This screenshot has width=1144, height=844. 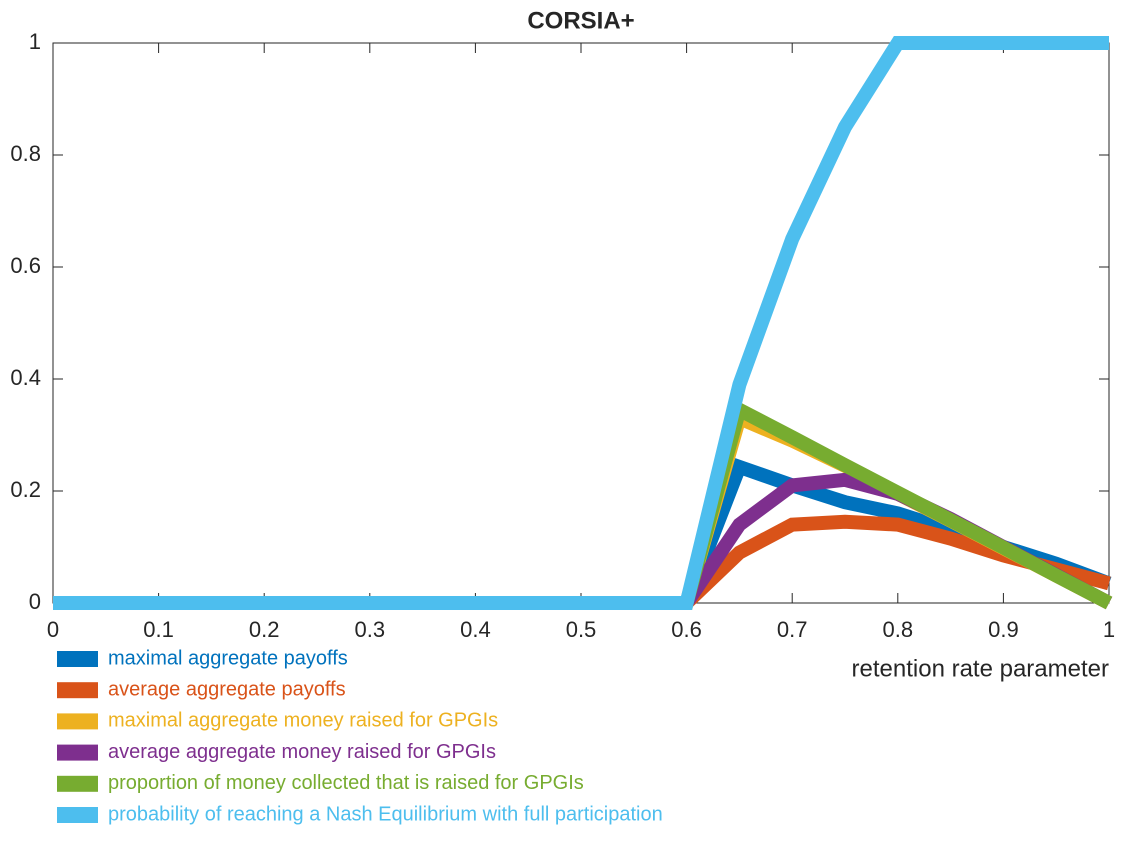 I want to click on y-tick-label: 0.2, so click(x=25, y=489).